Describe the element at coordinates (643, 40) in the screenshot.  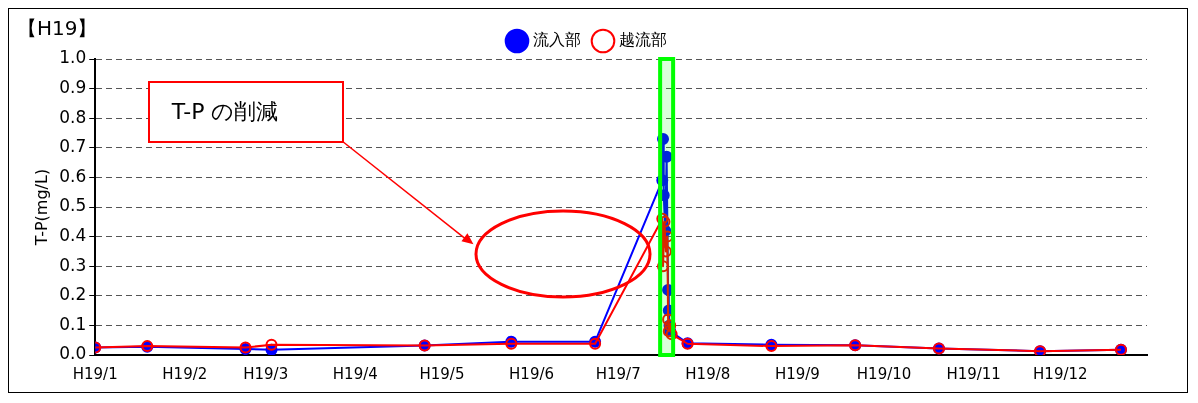
I see `legend-label: 越流部` at that location.